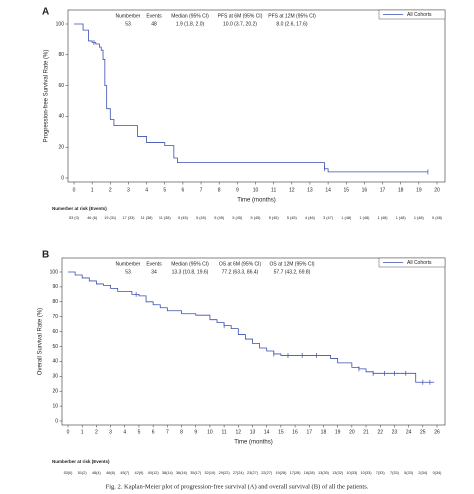 Image resolution: width=474 pixels, height=494 pixels. I want to click on x-tick-label: 4, so click(124, 432).